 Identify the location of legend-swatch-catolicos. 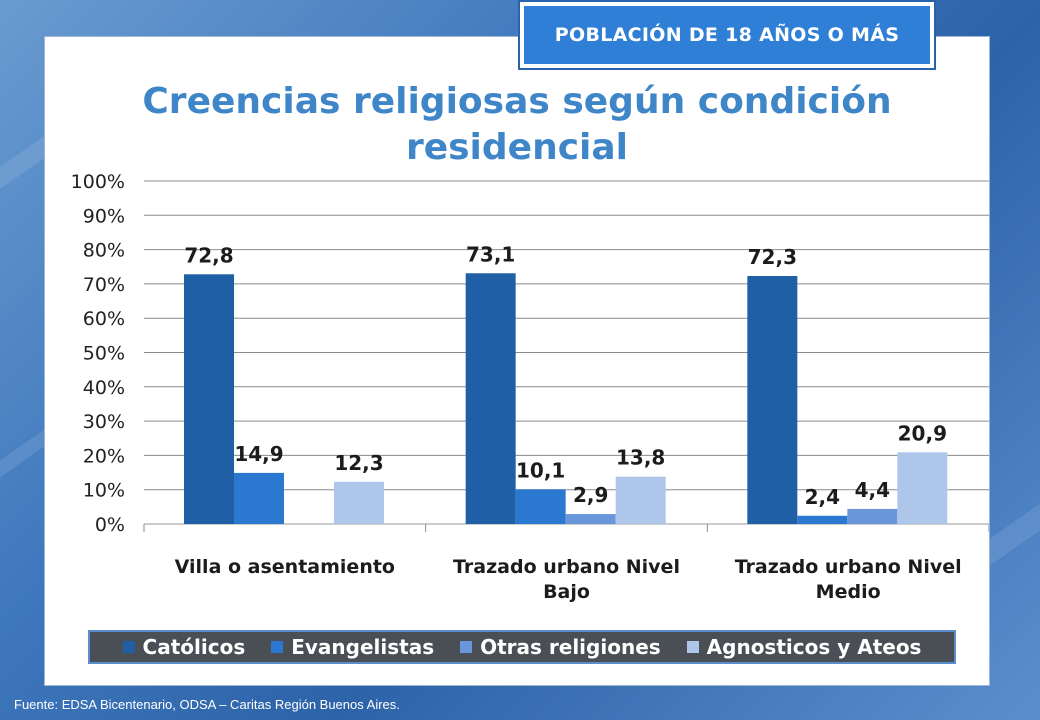
(128, 647).